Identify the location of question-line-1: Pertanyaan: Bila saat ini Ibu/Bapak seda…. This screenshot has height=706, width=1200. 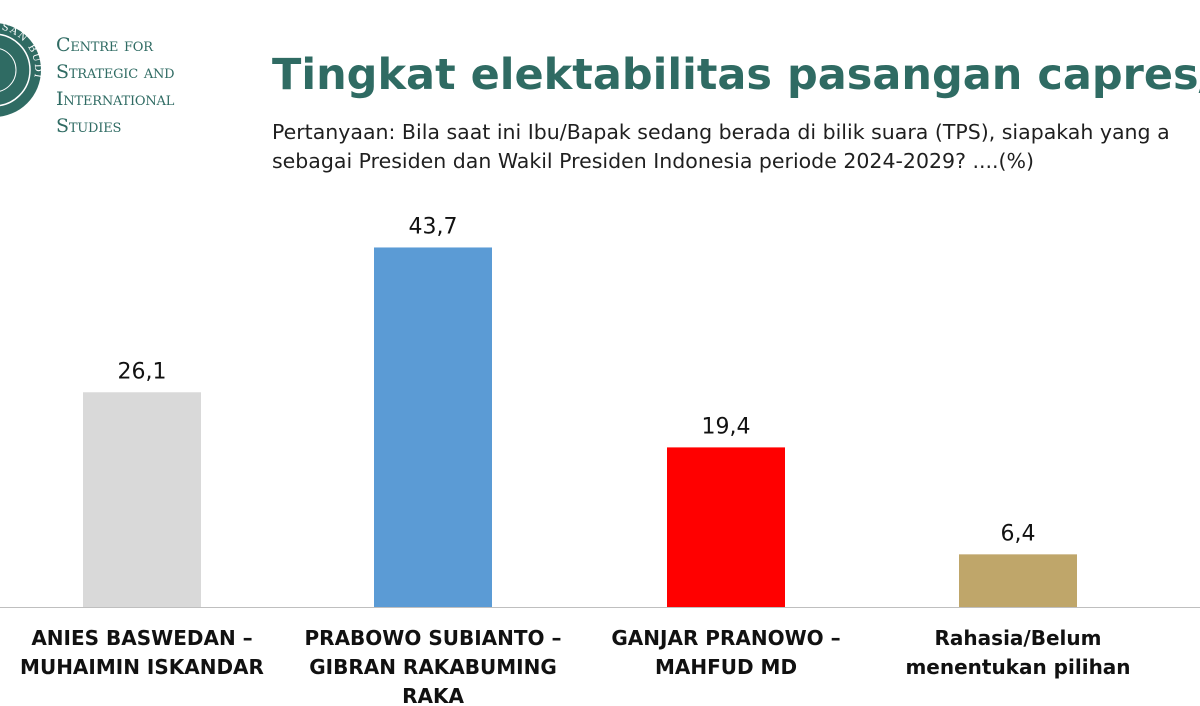
(721, 132).